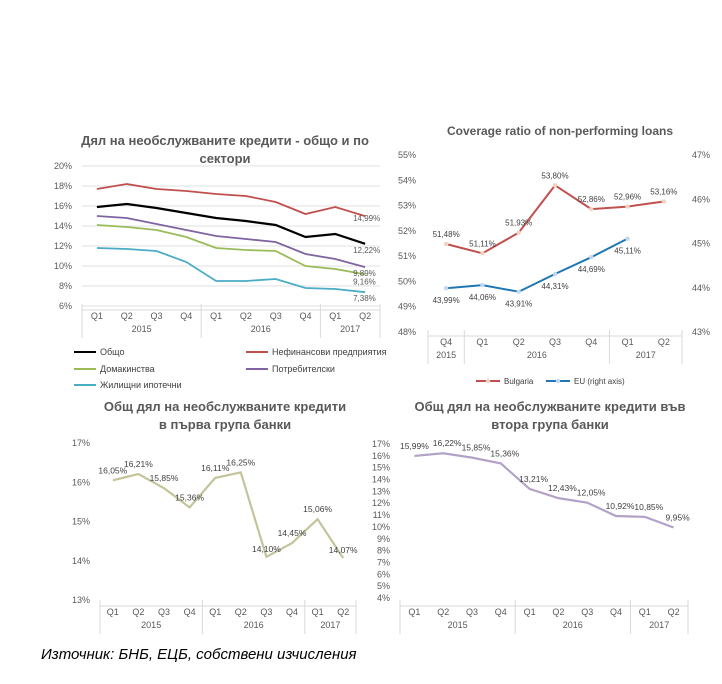 The image size is (722, 684). What do you see at coordinates (330, 625) in the screenshot?
I see `group1-year-label: 2017` at bounding box center [330, 625].